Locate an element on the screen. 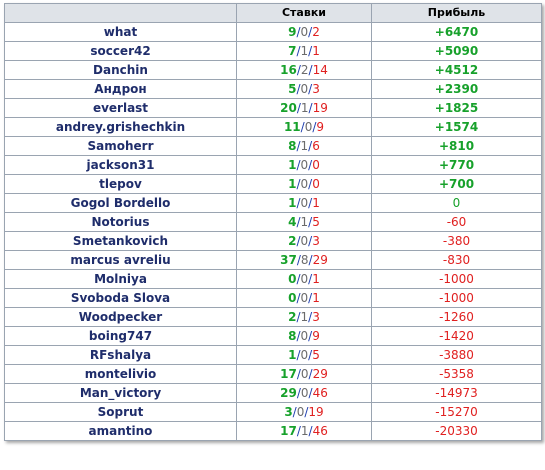 This screenshot has width=545, height=470. player-name: everlast is located at coordinates (120, 108).